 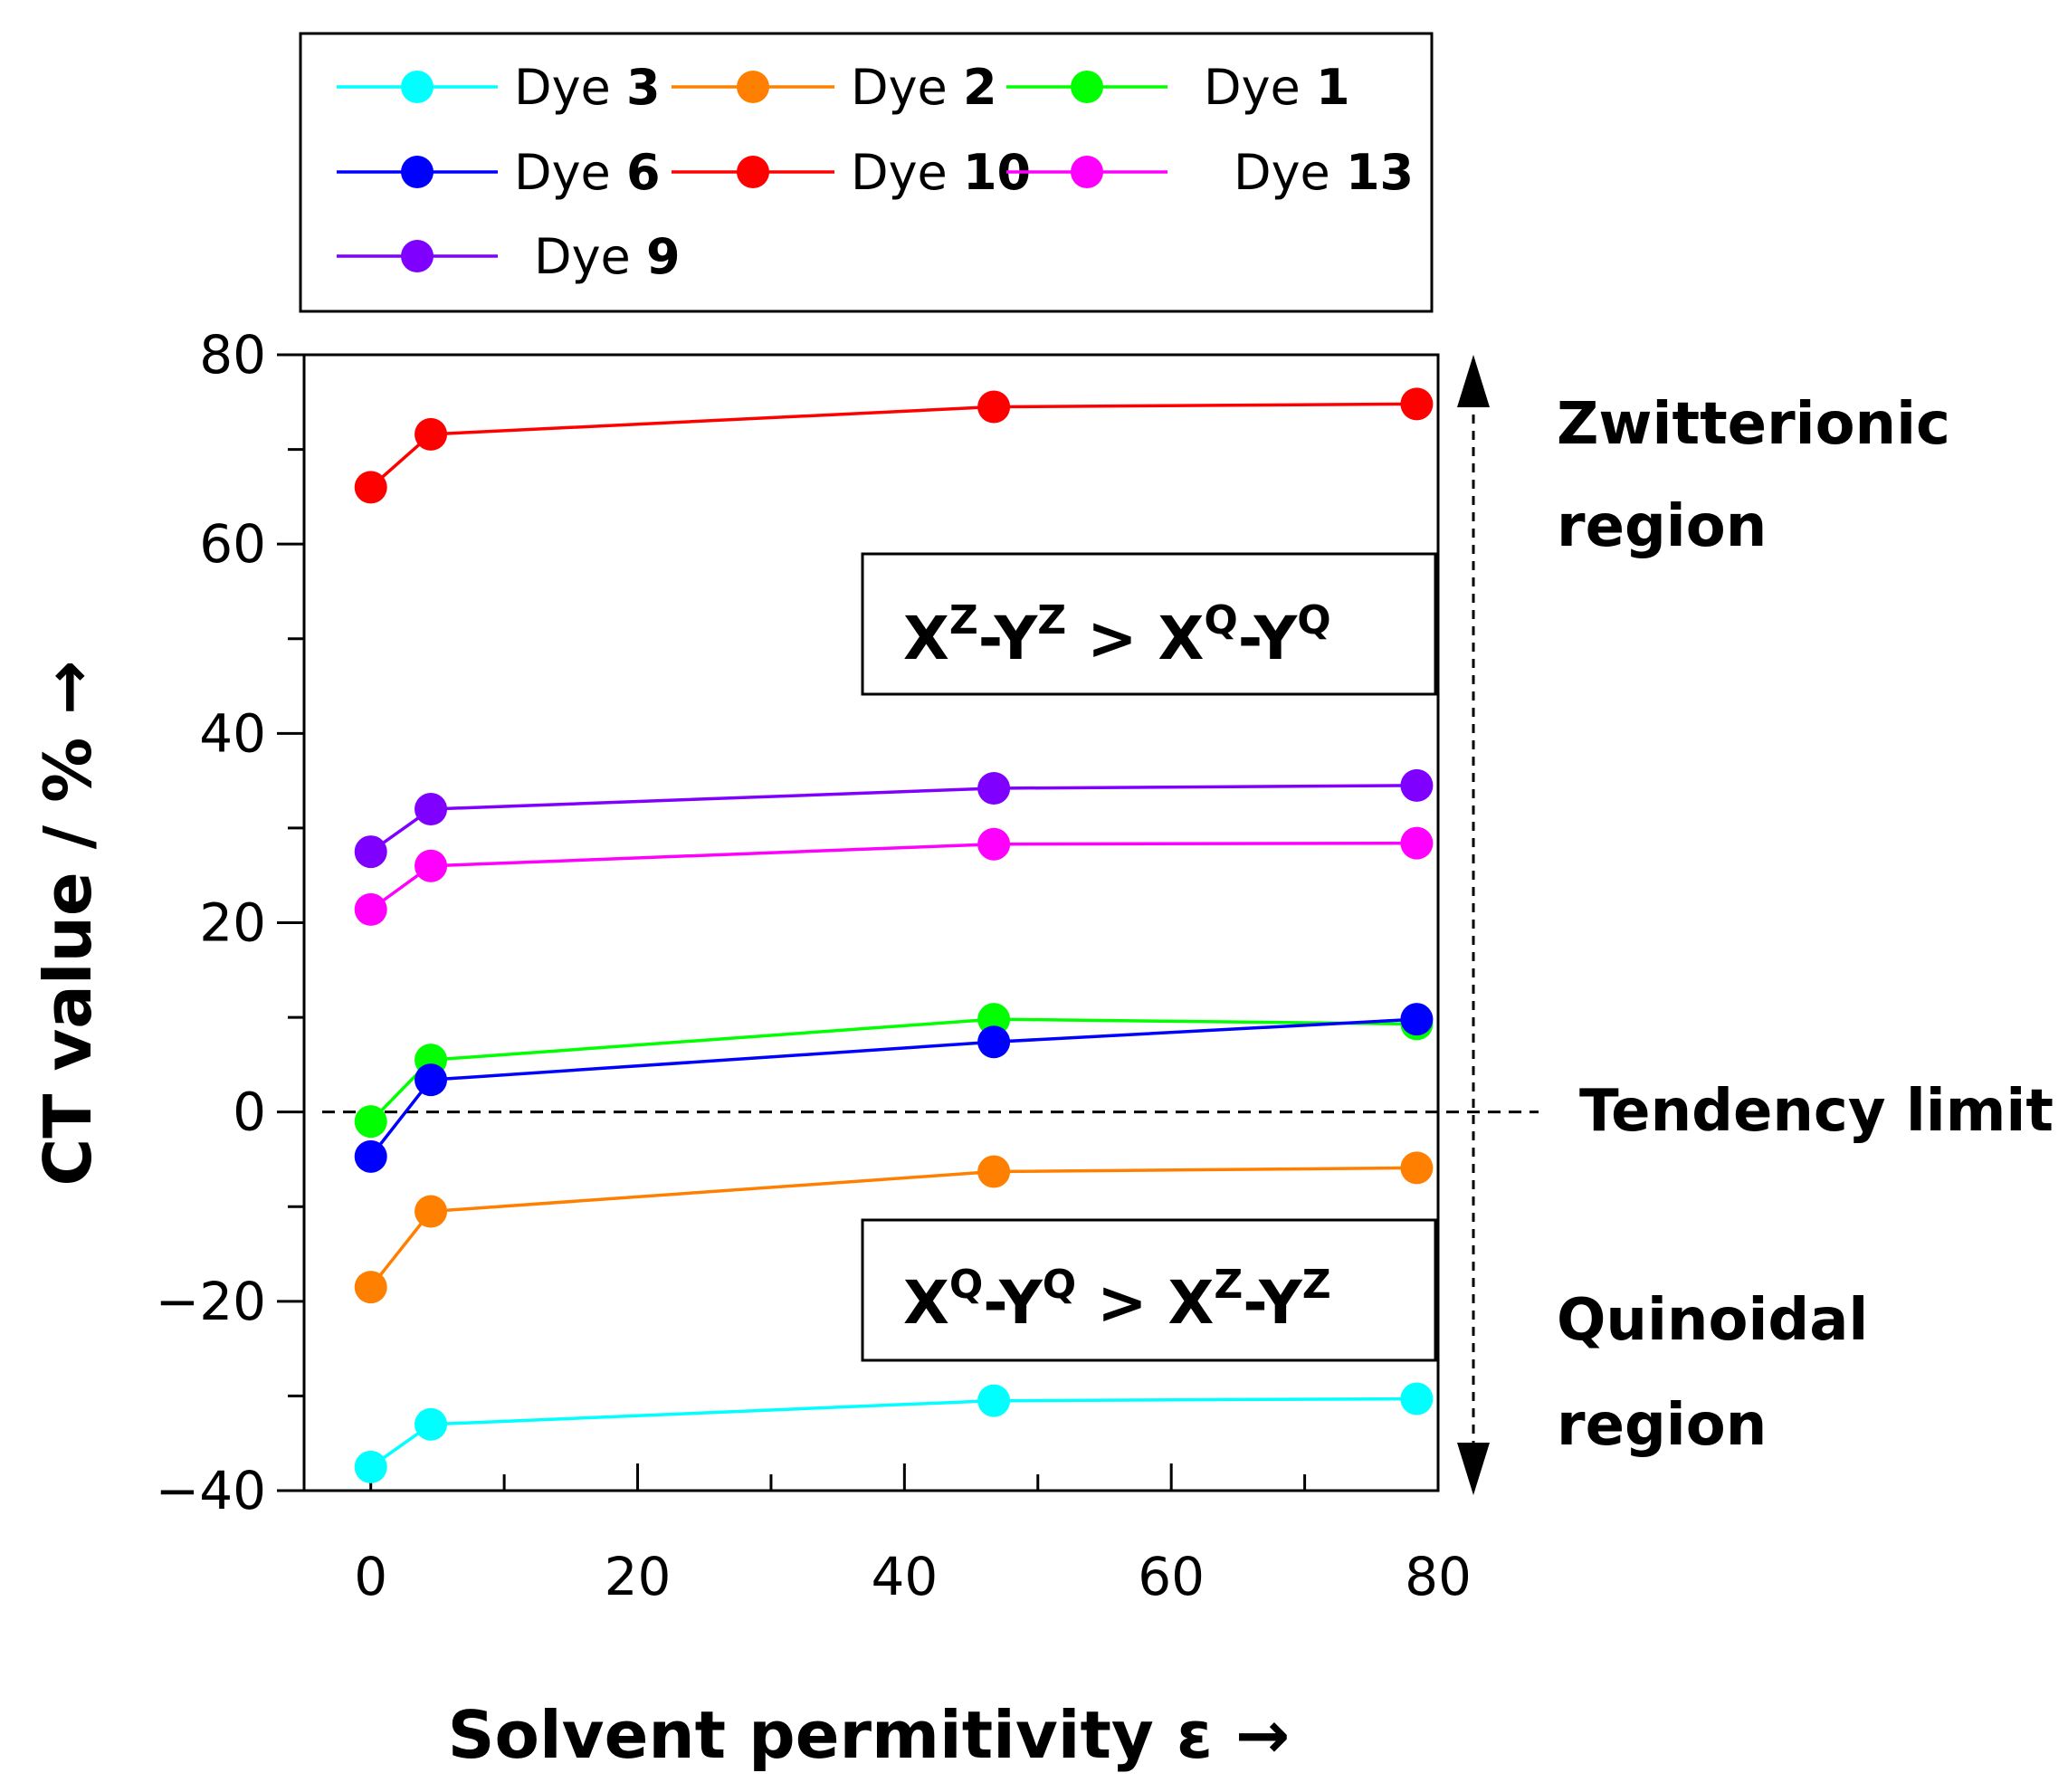 I want to click on y-tick-label: −20, so click(x=211, y=1301).